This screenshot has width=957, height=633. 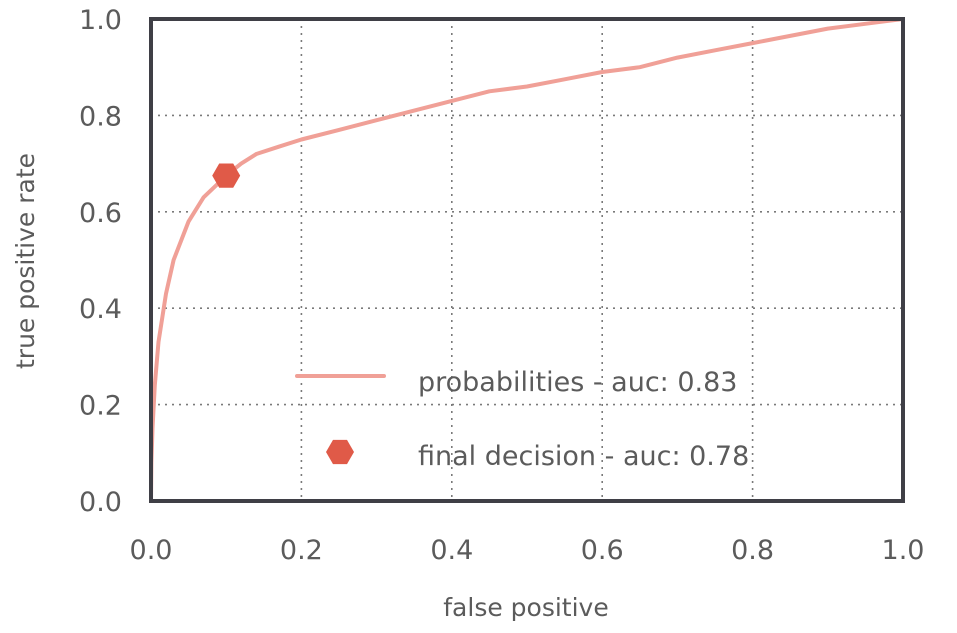 I want to click on y-tick-label: 0.0, so click(x=100, y=502).